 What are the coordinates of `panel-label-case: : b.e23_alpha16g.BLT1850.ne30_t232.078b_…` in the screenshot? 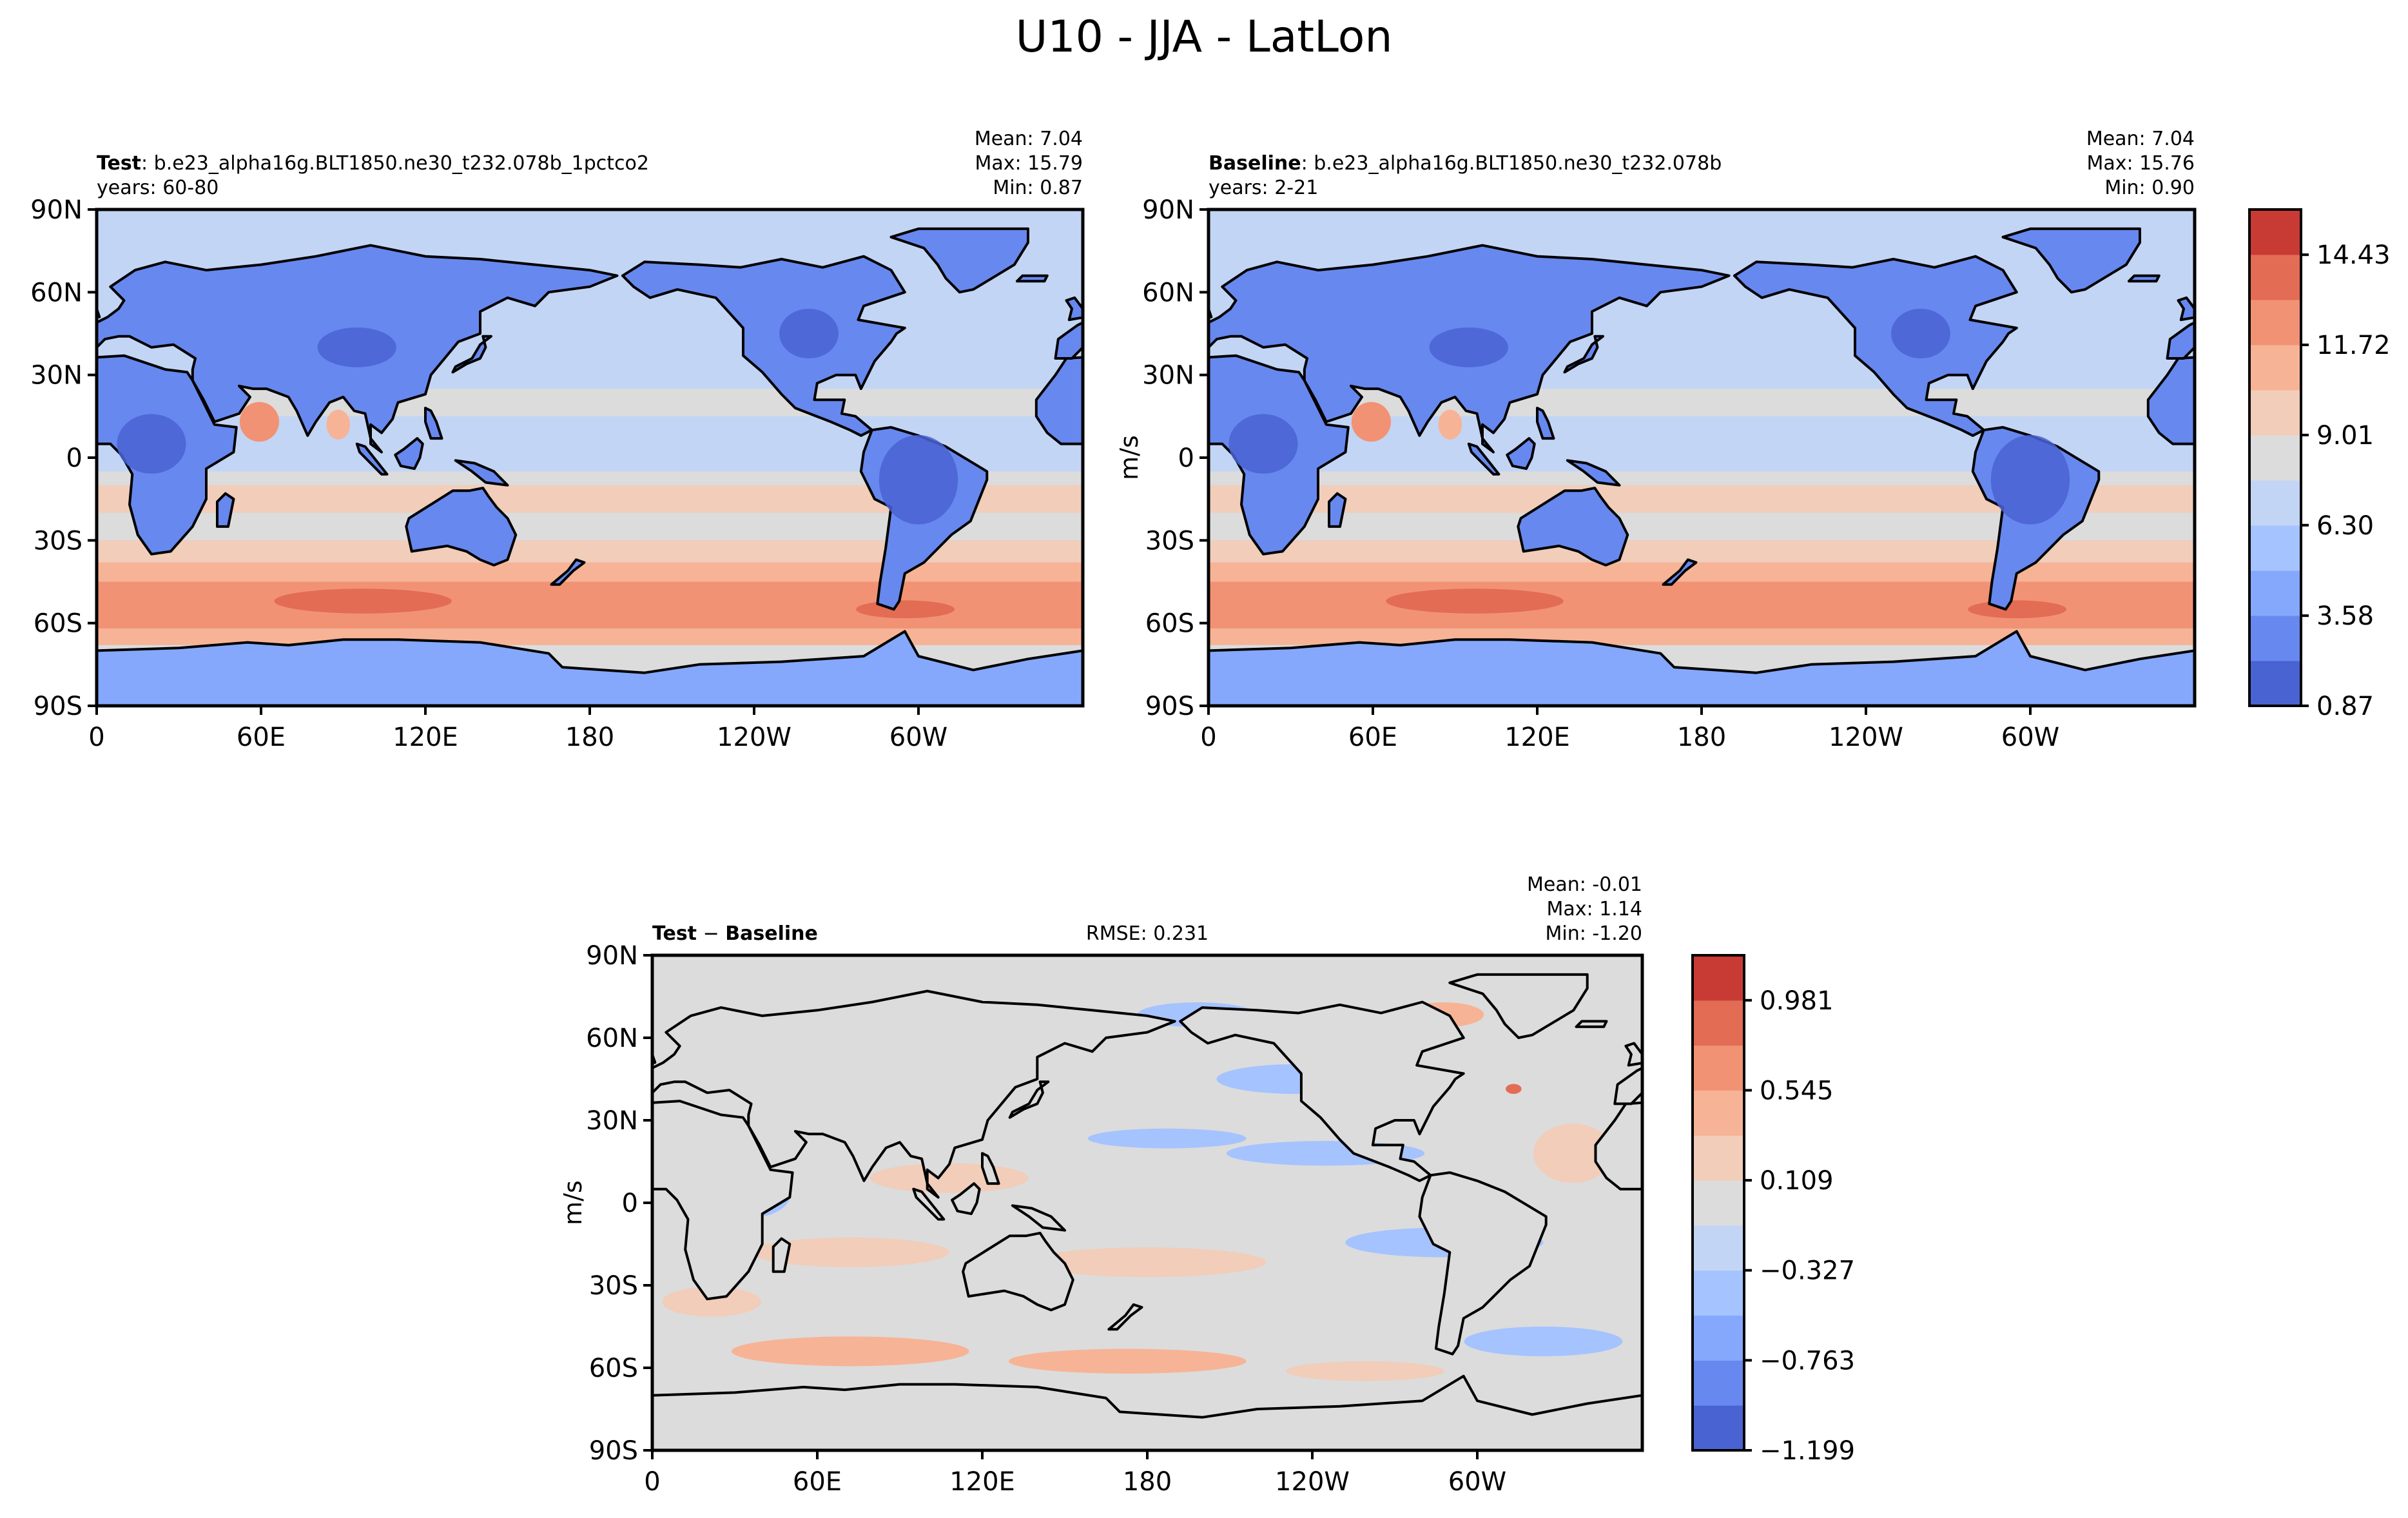 It's located at (395, 163).